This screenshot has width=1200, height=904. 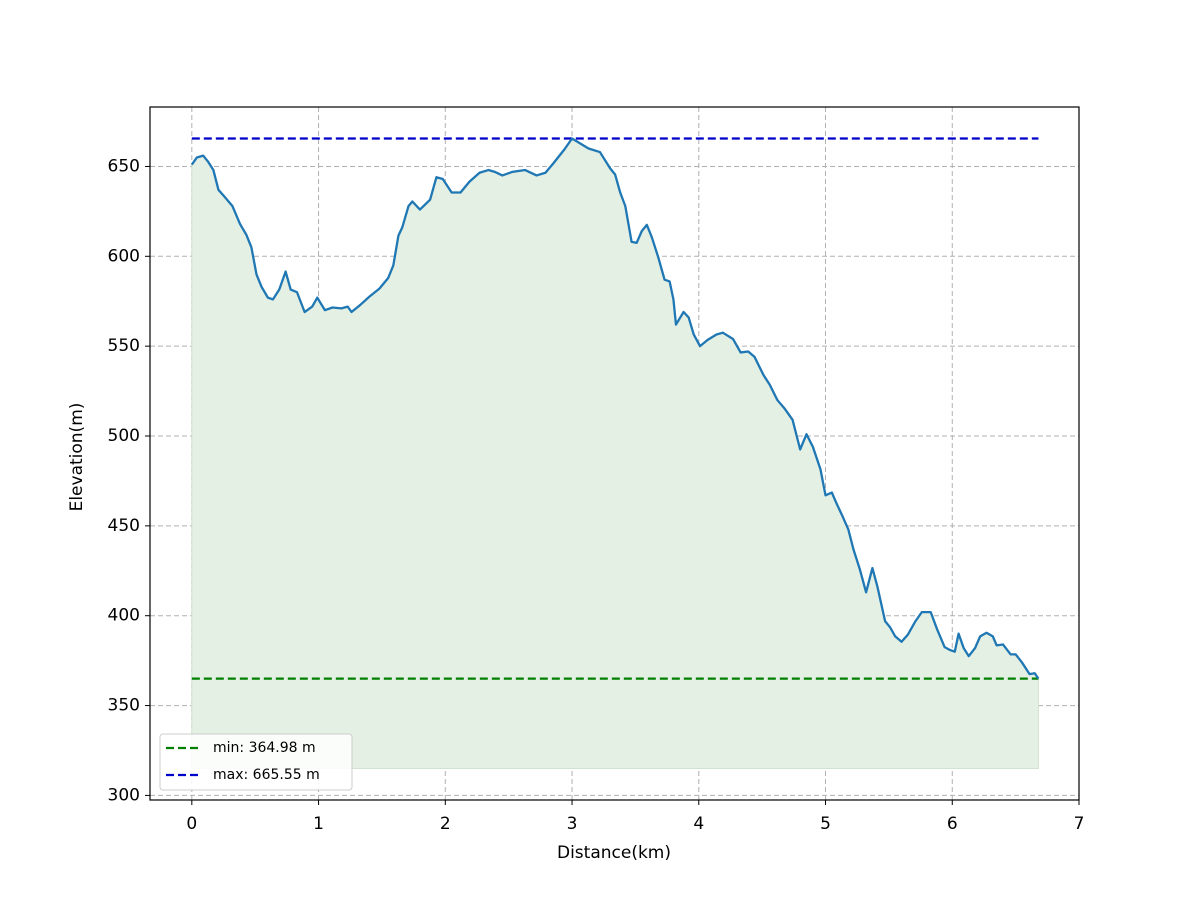 I want to click on x-tick-label: 6, so click(x=952, y=824).